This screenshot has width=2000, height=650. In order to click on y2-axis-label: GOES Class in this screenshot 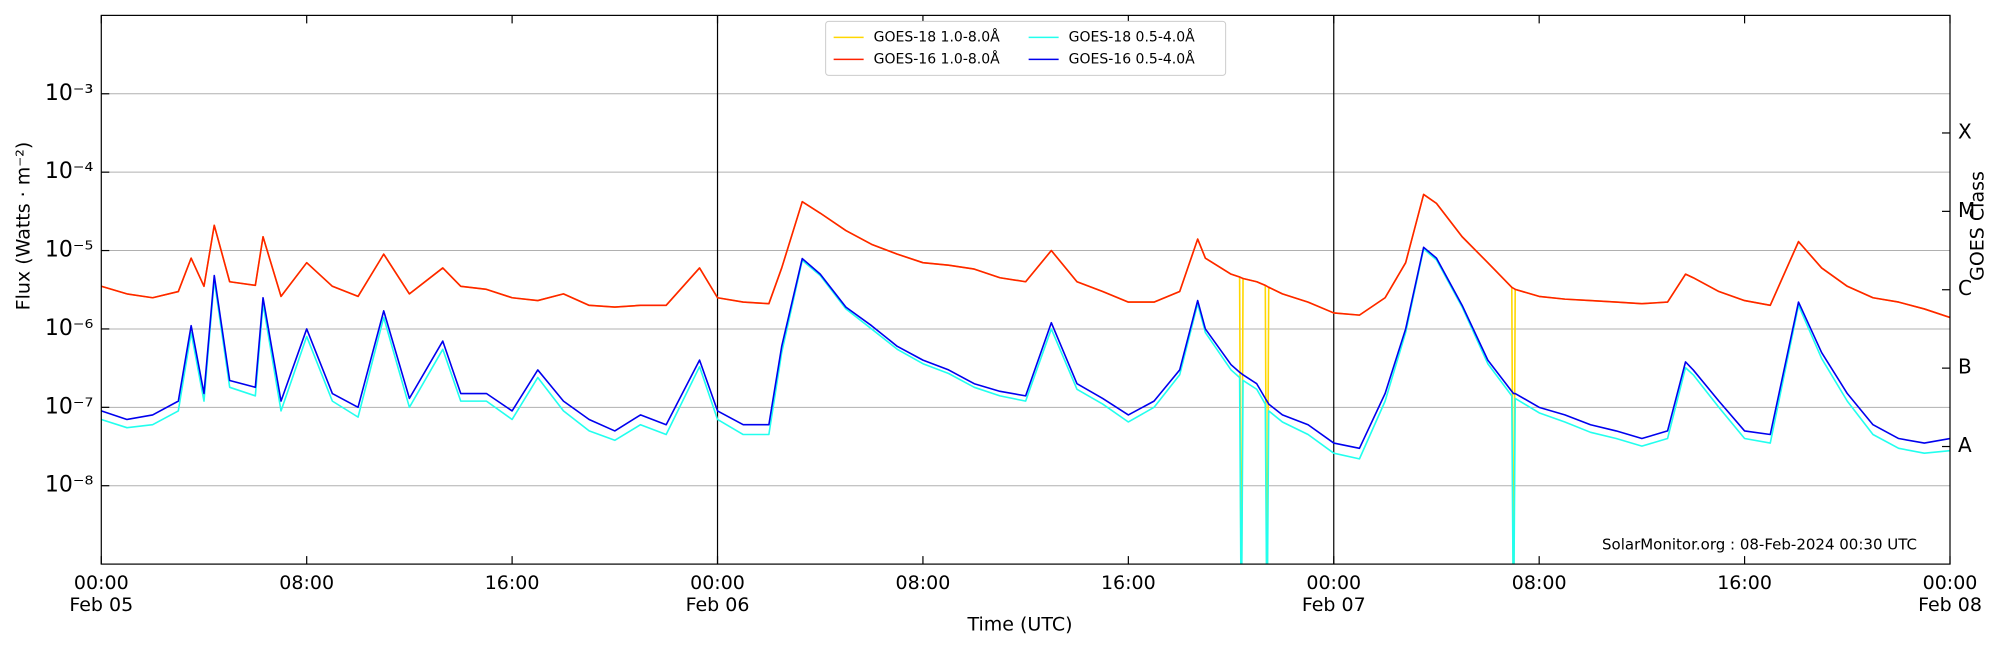, I will do `click(1978, 226)`.